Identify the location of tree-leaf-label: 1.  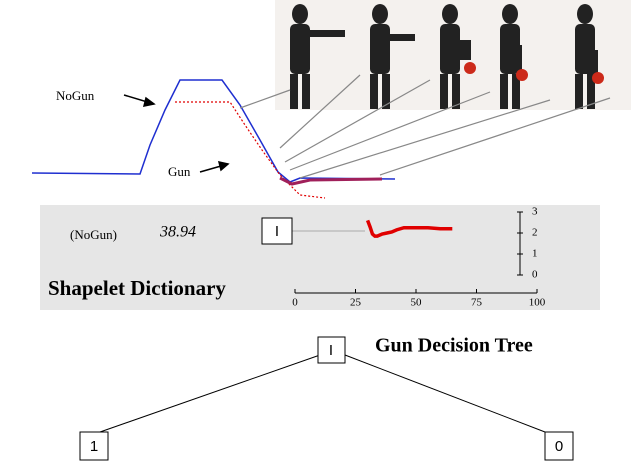
(94, 446).